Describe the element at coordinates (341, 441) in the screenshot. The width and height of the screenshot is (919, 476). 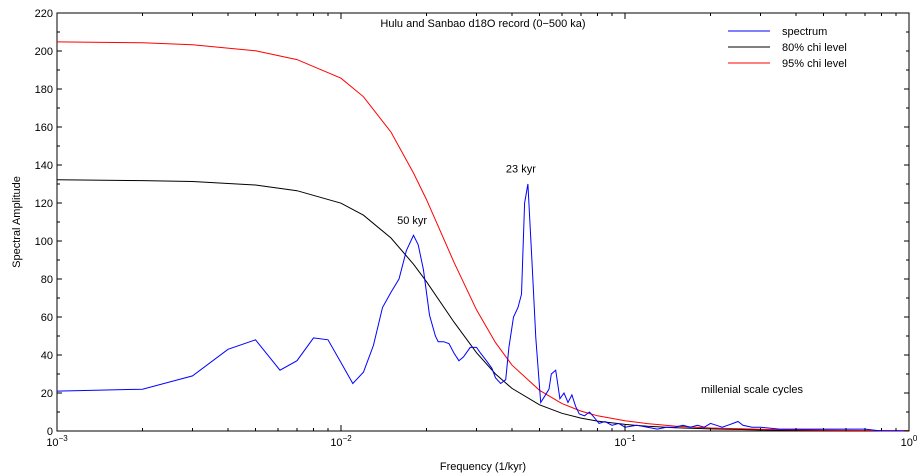
I see `x-tick-label: 10⁻²` at that location.